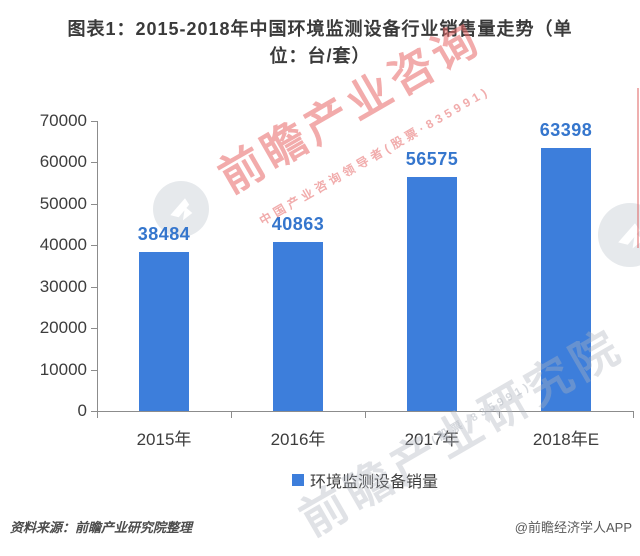 The image size is (640, 556). What do you see at coordinates (164, 439) in the screenshot?
I see `x-axis-label: 2015年` at bounding box center [164, 439].